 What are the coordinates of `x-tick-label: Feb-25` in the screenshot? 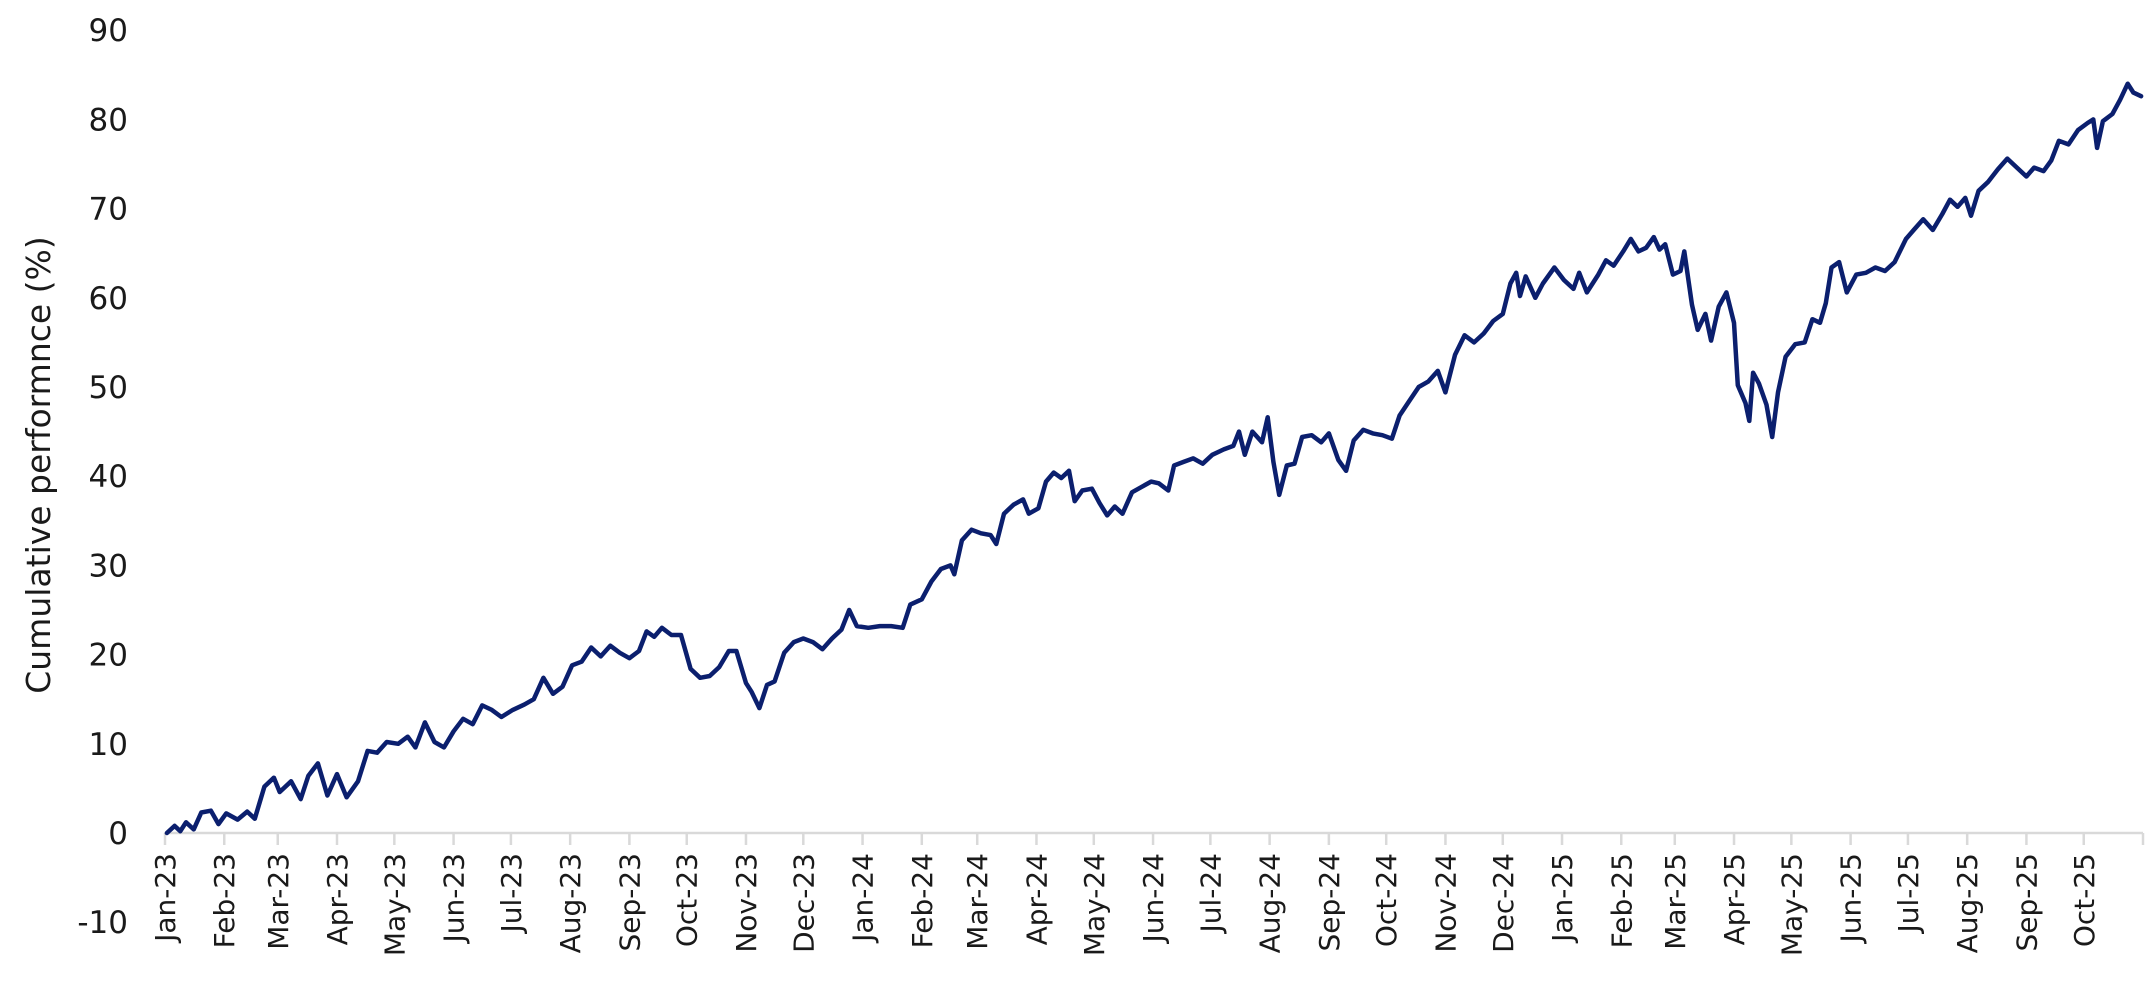 It's located at (1621, 900).